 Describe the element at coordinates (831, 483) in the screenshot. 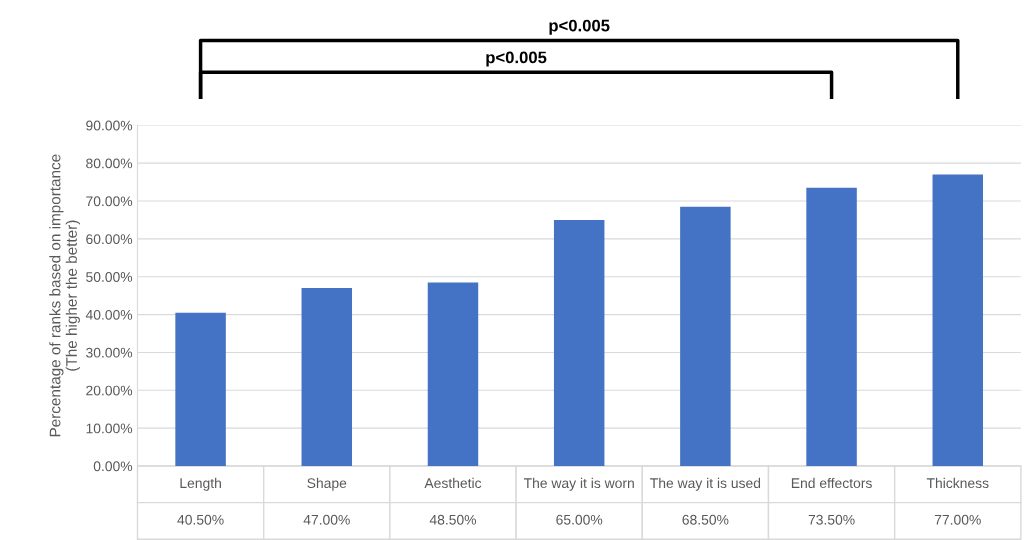

I see `x-tick-label: End effectors` at that location.